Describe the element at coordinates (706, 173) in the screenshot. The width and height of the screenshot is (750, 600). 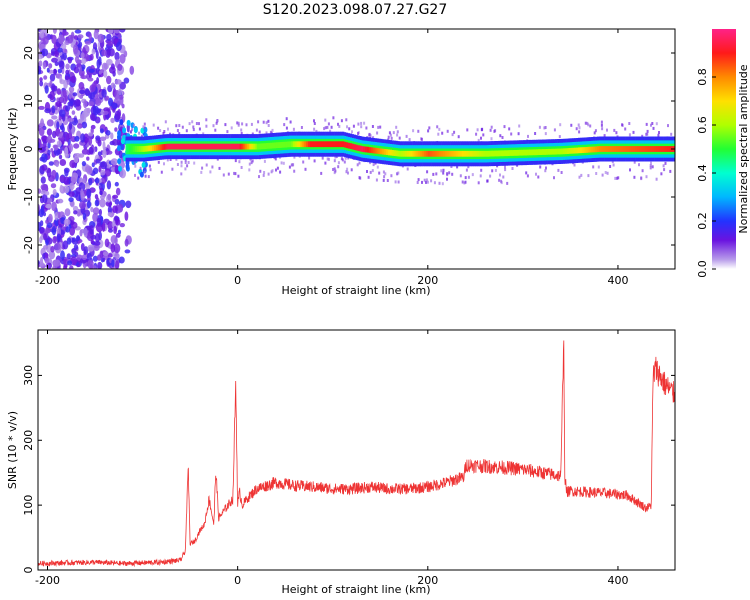
I see `colorbar-ticks: 0.0 0.2 0.4 0.6 0.8` at that location.